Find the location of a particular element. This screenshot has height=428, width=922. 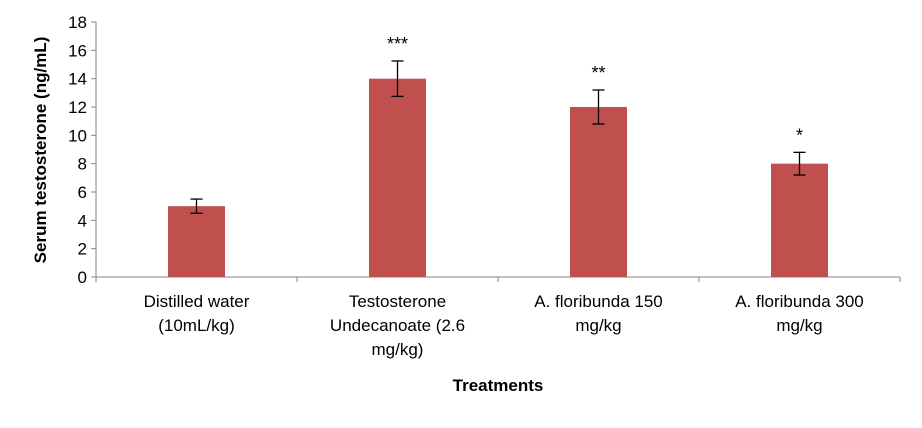

y-tick-label: 10 is located at coordinates (77, 135).